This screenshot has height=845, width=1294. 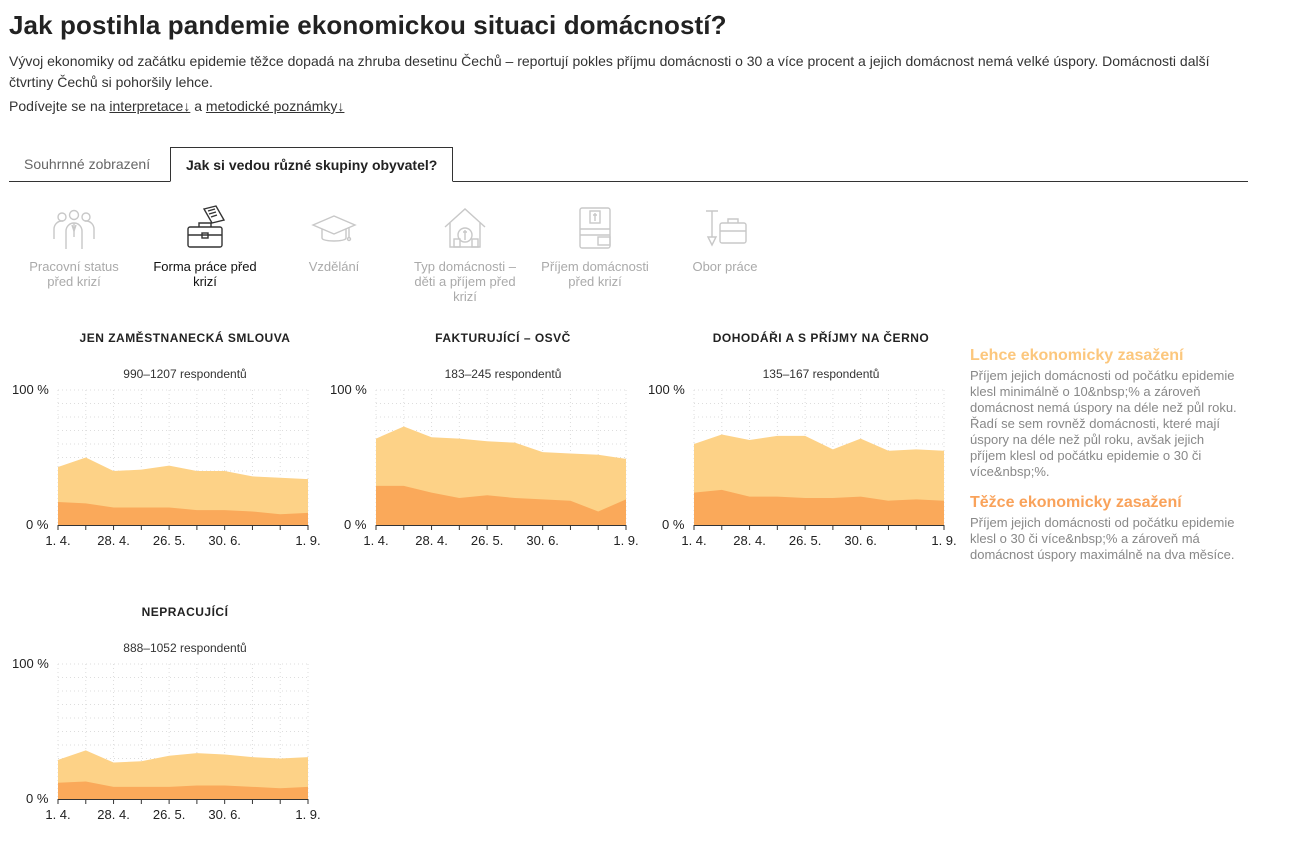 I want to click on people-icon, so click(x=74, y=229).